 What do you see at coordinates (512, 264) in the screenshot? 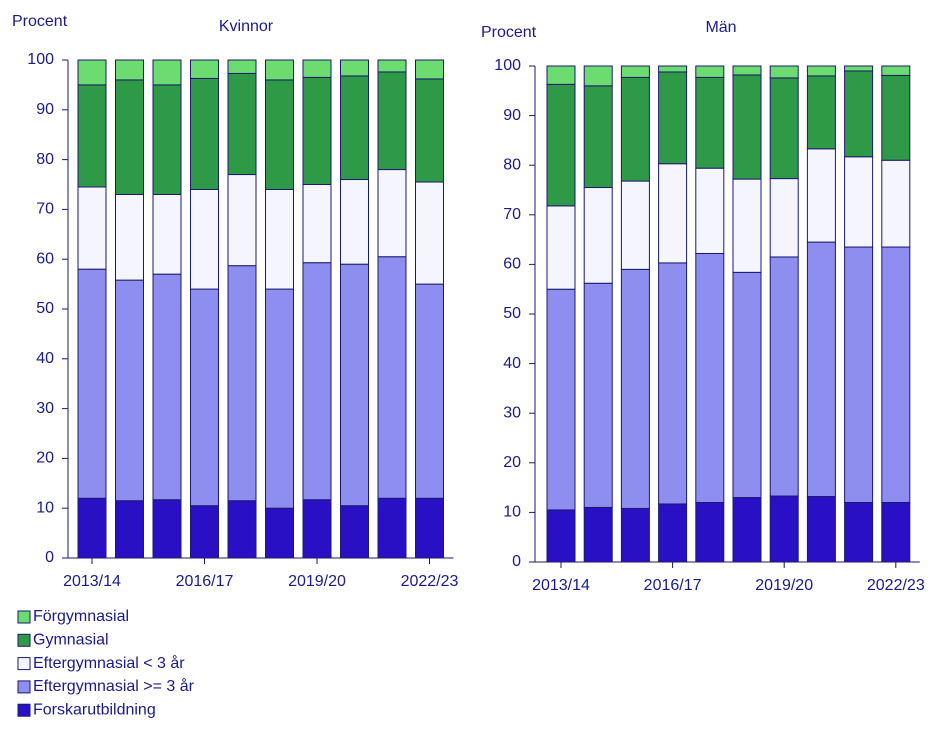
I see `y-tick-label: 60` at bounding box center [512, 264].